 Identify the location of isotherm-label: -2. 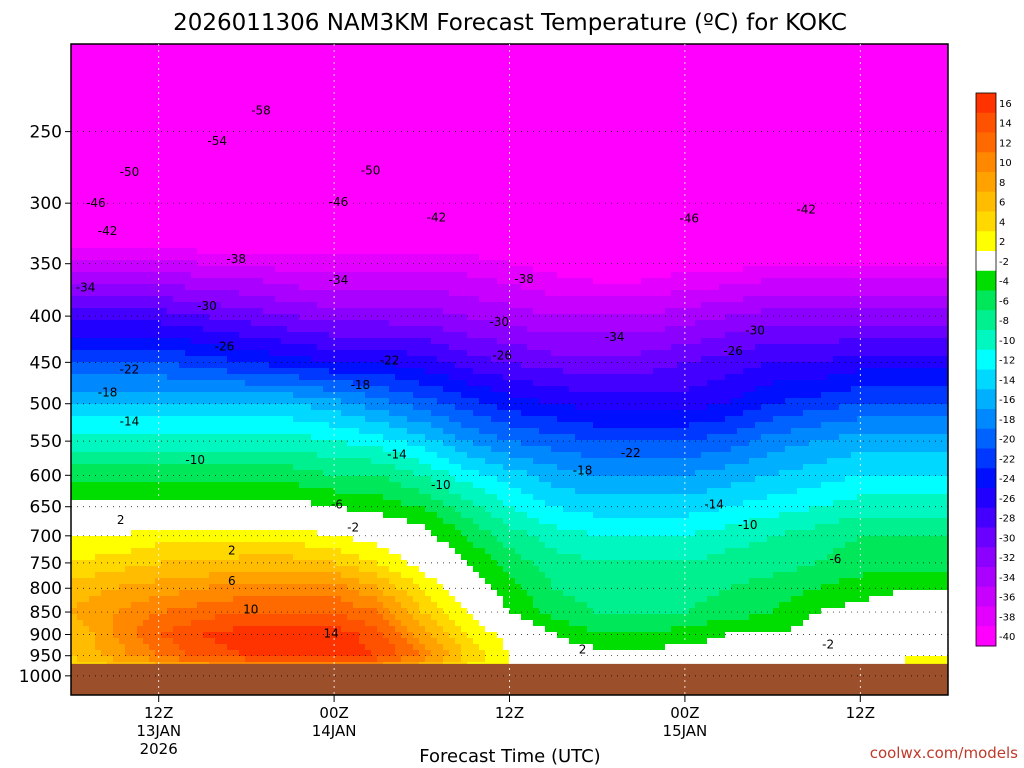
(828, 644).